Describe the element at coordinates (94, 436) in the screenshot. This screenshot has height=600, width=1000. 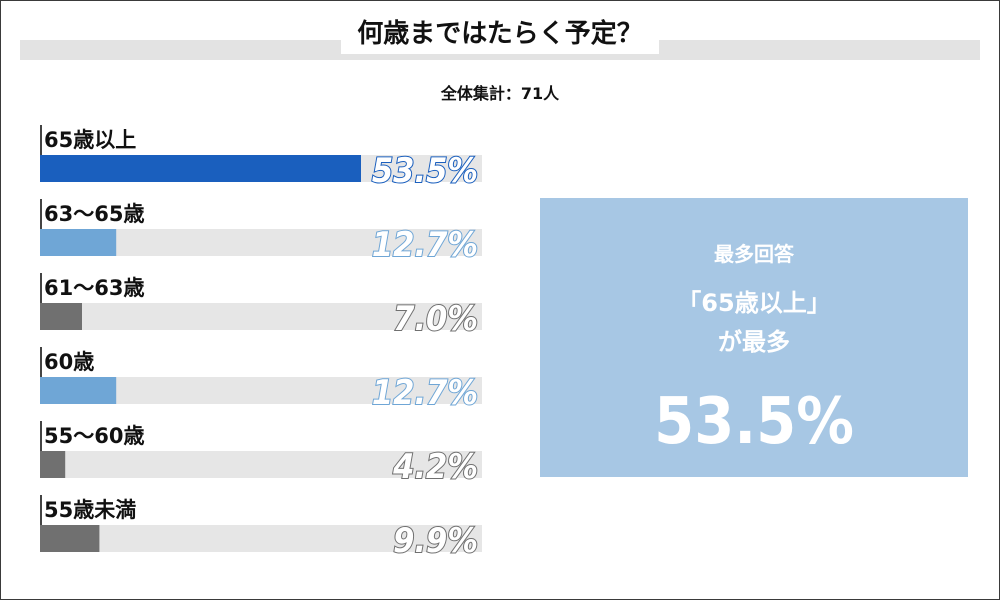
I see `category-label: 55〜60歳` at that location.